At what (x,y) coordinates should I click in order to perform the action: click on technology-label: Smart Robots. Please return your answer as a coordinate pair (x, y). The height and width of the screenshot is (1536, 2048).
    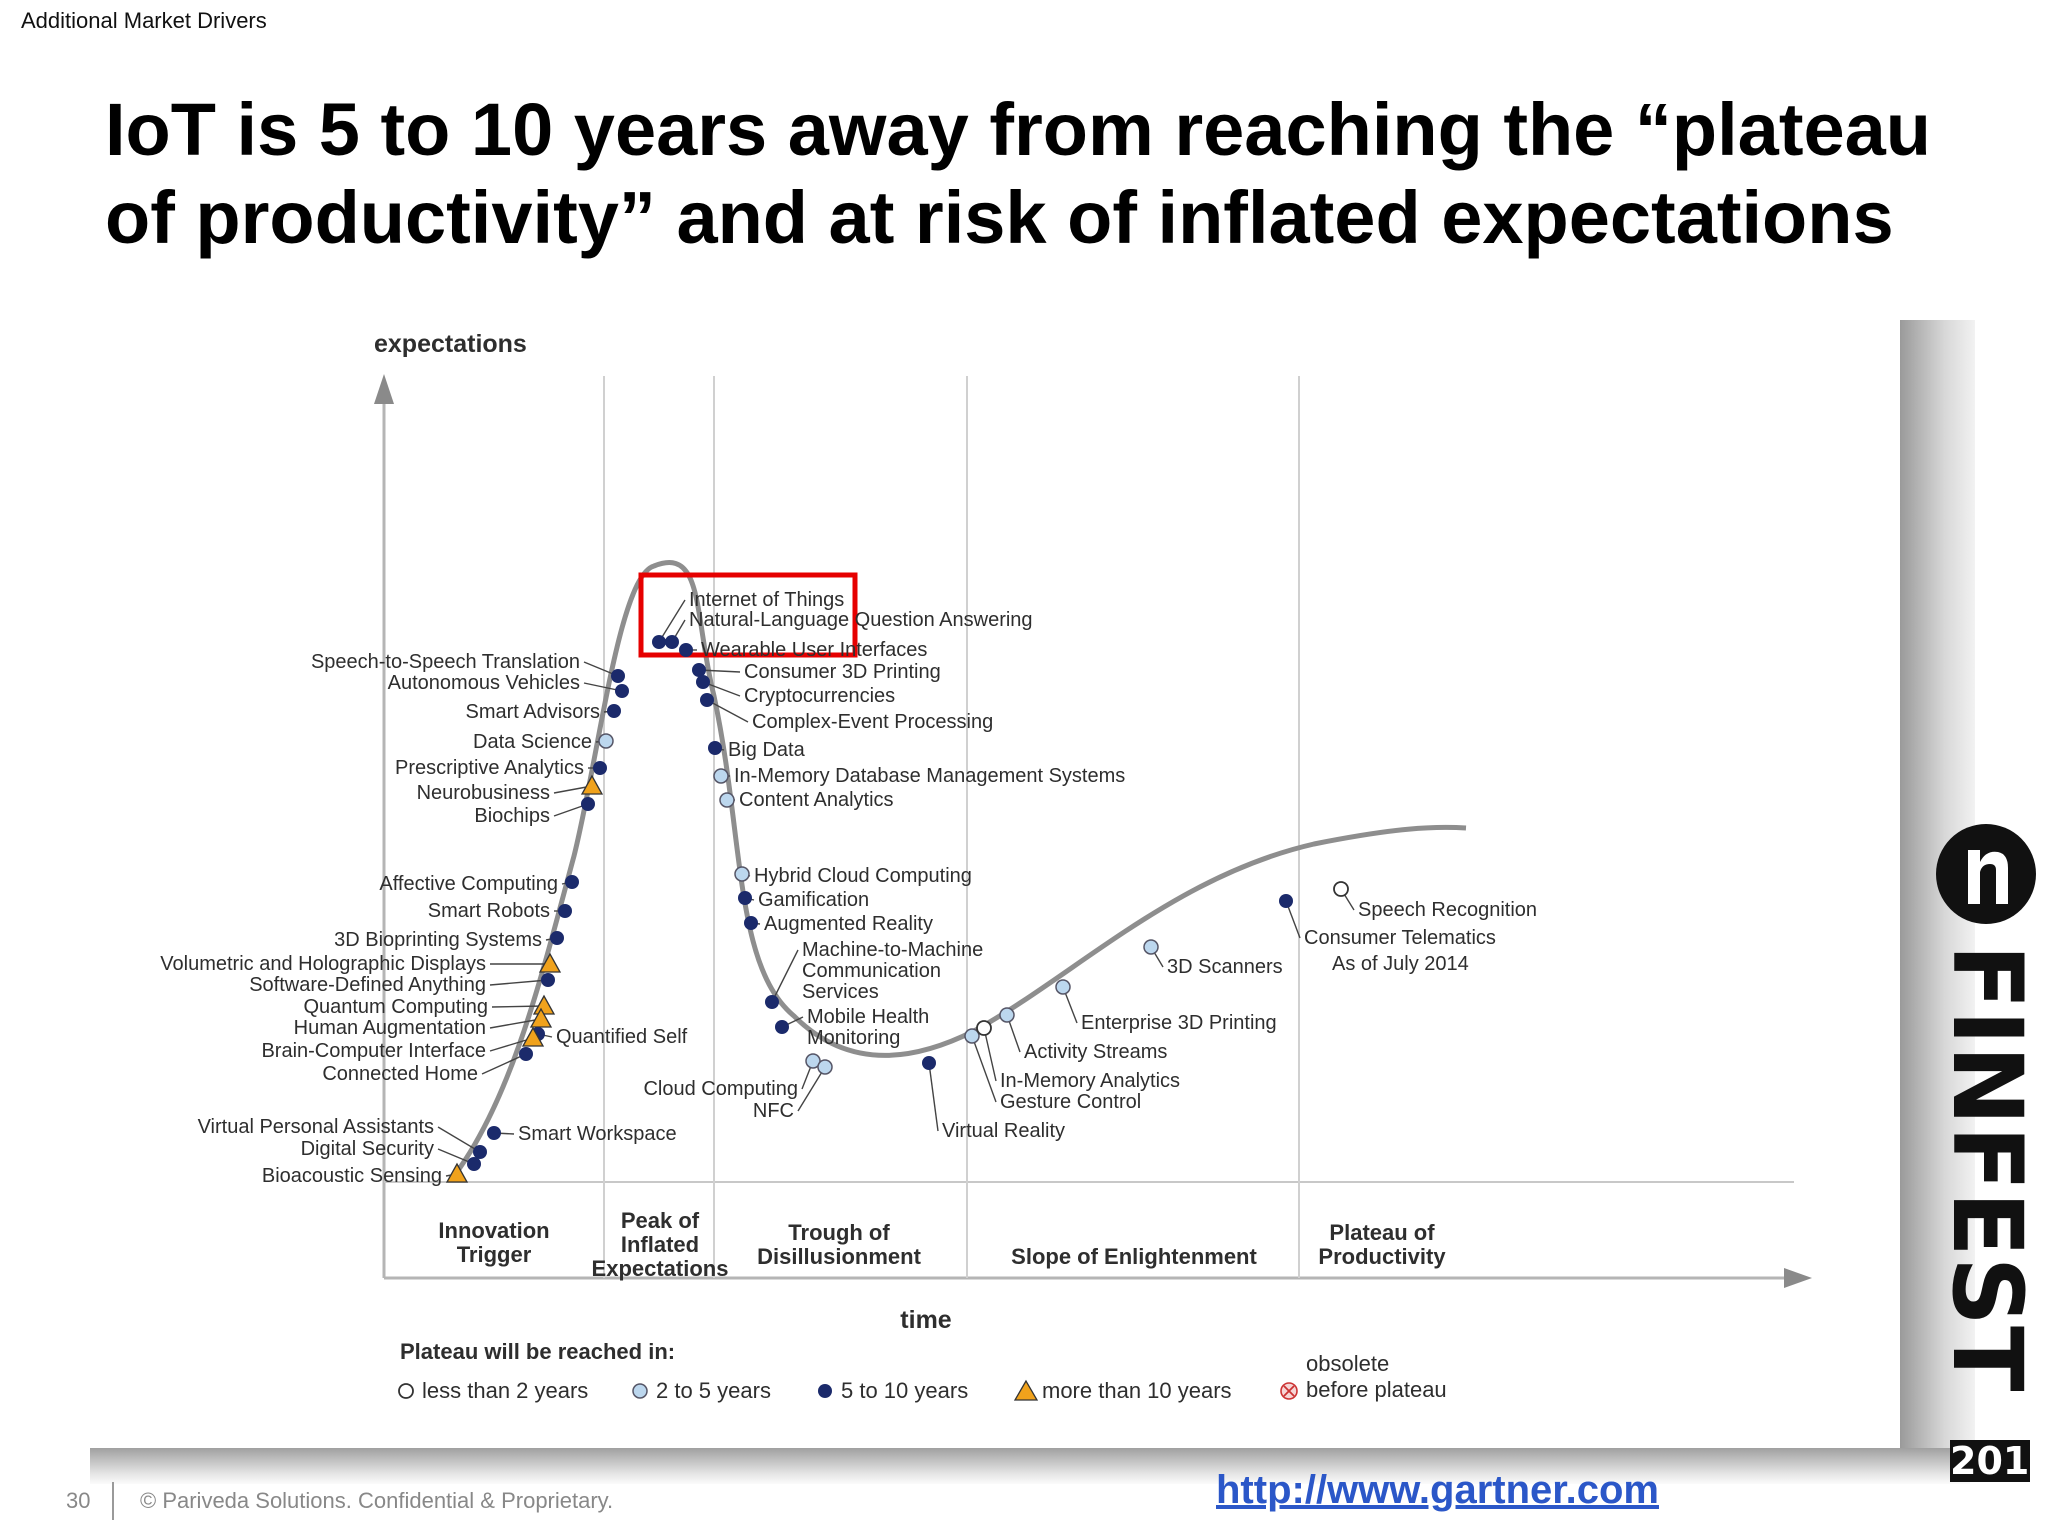
    Looking at the image, I should click on (489, 911).